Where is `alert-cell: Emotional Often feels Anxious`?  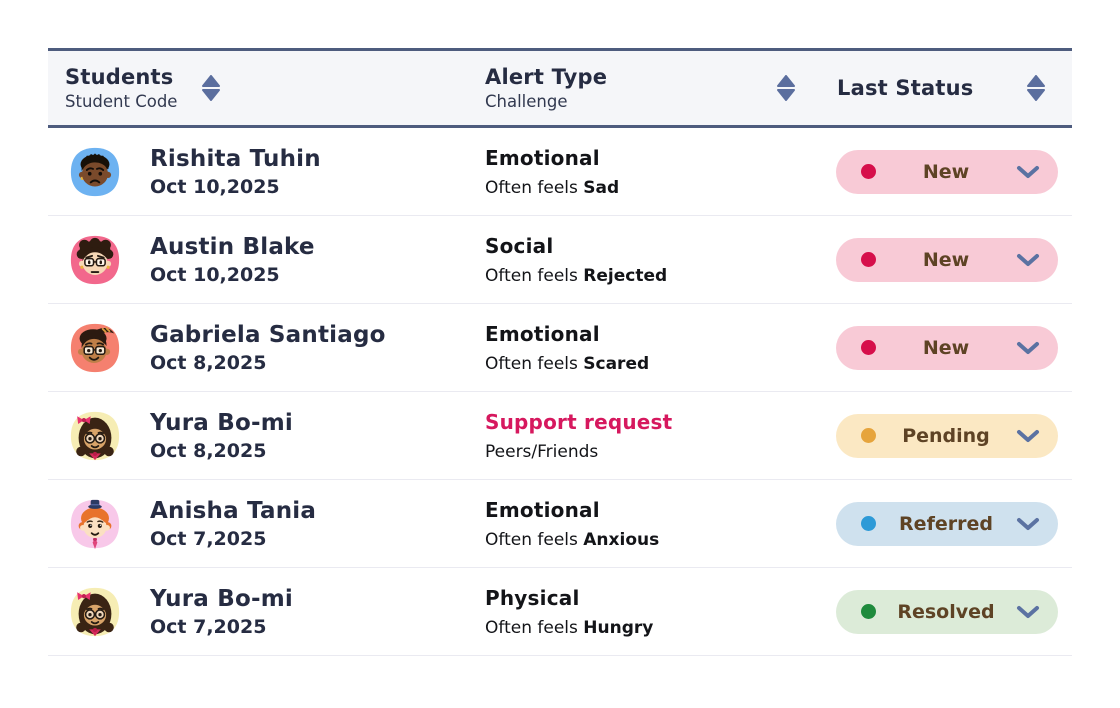
alert-cell: Emotional Often feels Anxious is located at coordinates (572, 524).